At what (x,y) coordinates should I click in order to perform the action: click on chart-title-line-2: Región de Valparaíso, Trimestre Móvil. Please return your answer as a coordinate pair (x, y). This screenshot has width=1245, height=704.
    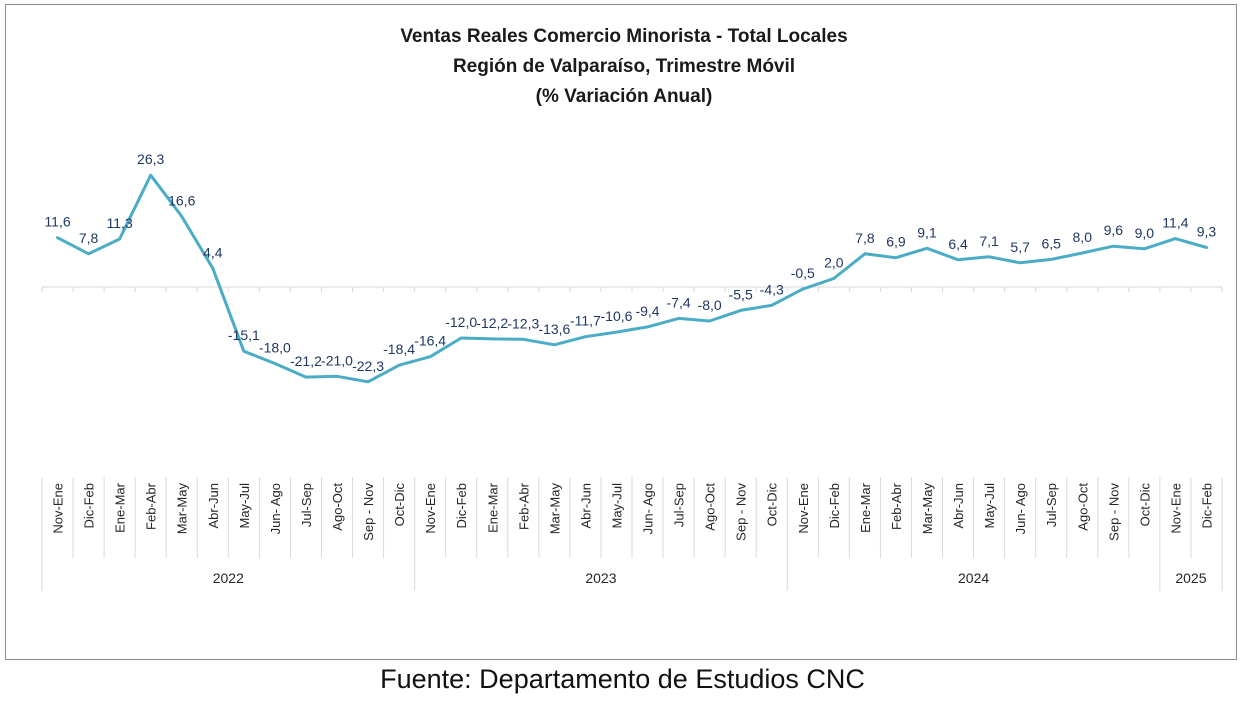
    Looking at the image, I should click on (624, 66).